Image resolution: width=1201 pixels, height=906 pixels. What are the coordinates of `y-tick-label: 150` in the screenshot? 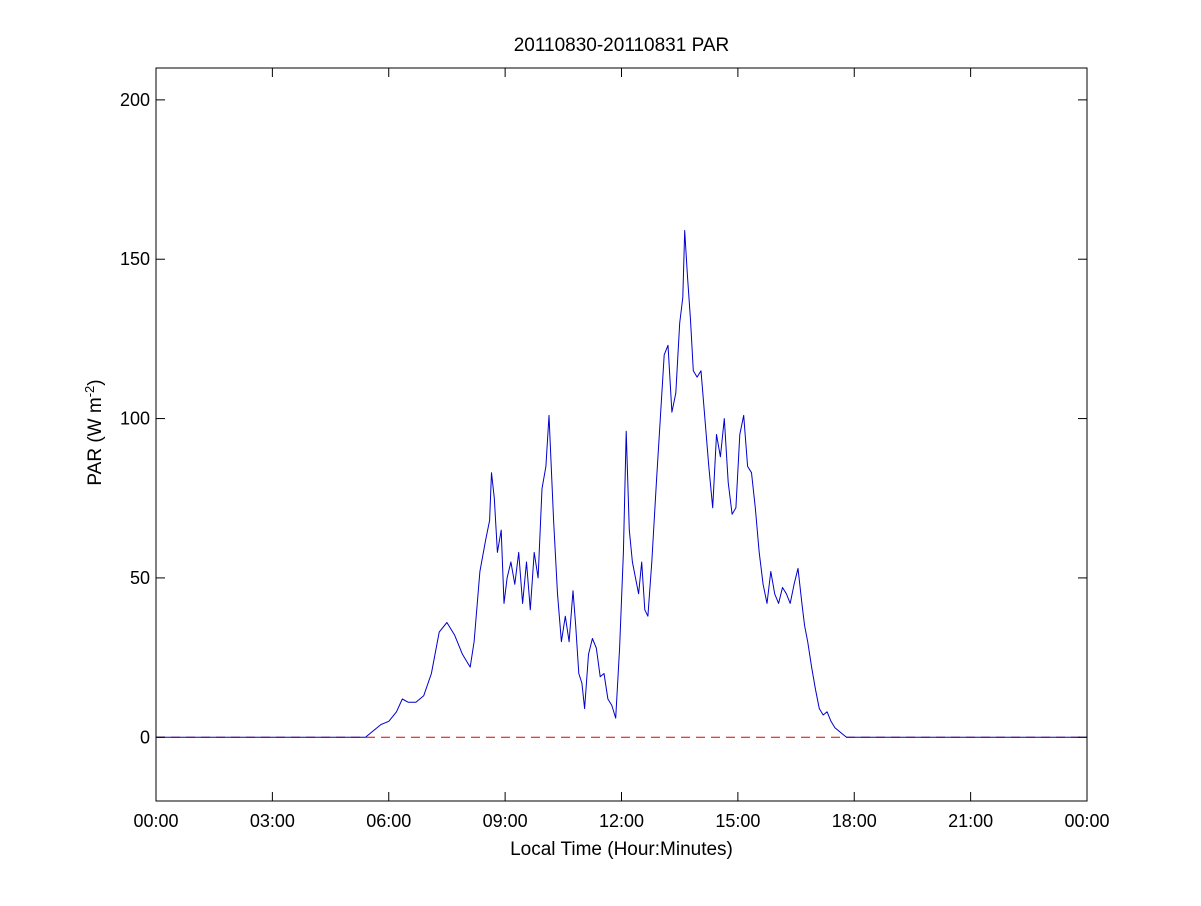 It's located at (135, 259).